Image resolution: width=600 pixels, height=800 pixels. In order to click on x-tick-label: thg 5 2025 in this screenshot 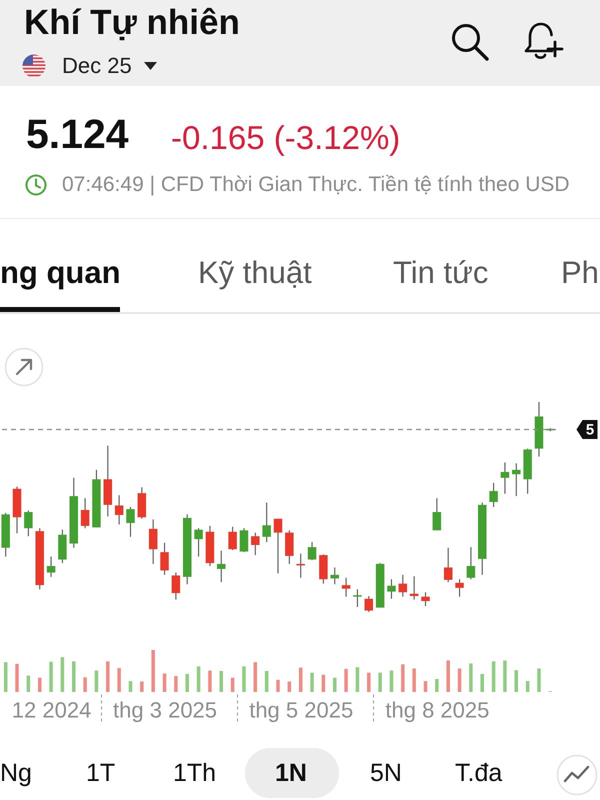, I will do `click(301, 710)`.